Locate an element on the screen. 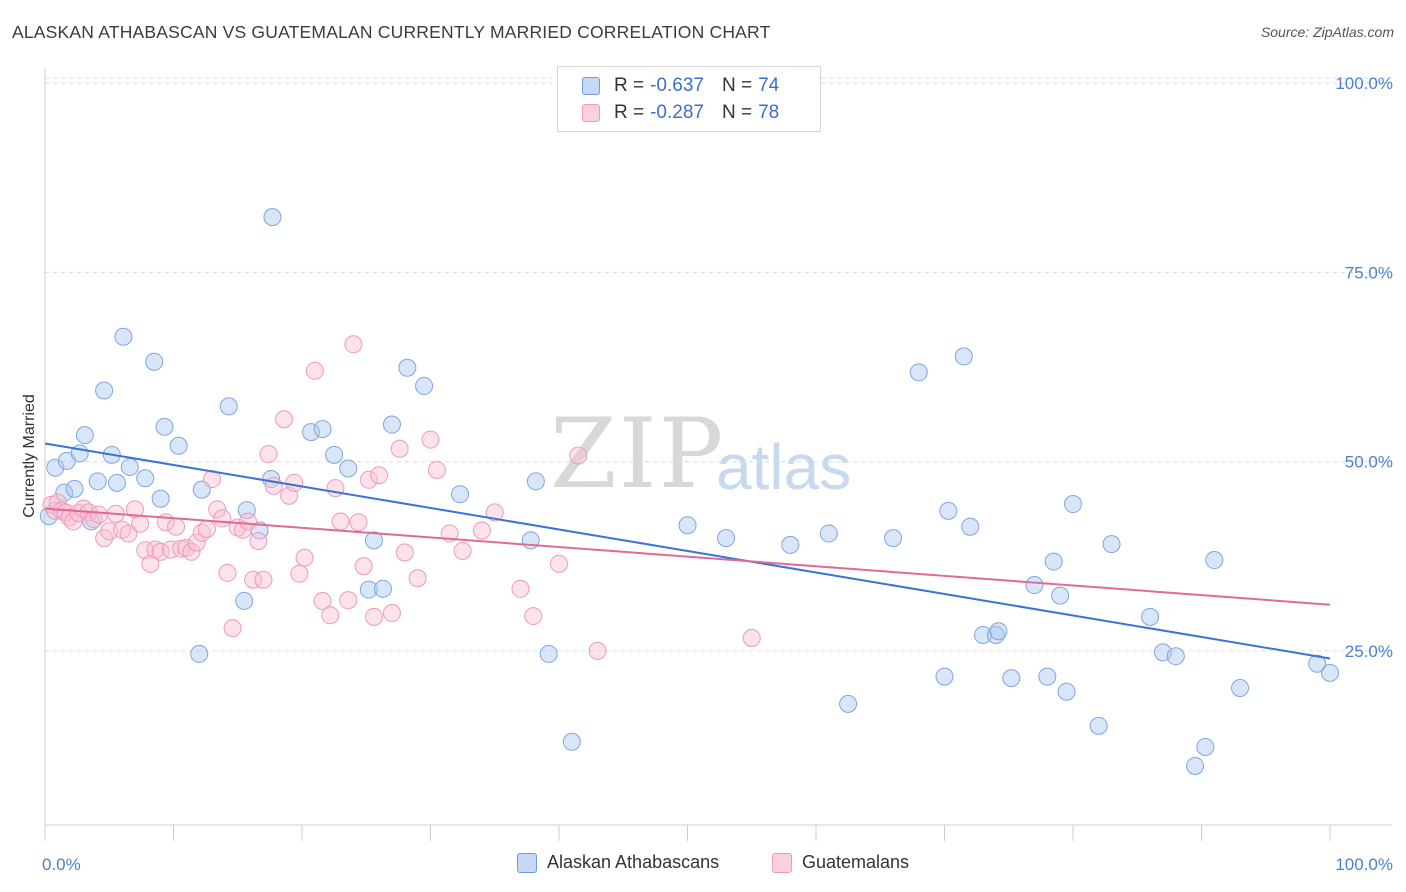  series-legend: Alaskan Athabascans Guatemalans is located at coordinates (703, 864).